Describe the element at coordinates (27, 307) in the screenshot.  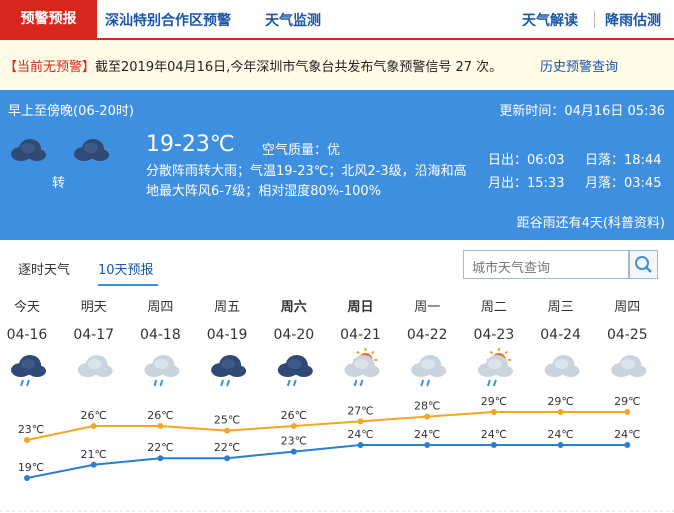
I see `weekday: 今天` at that location.